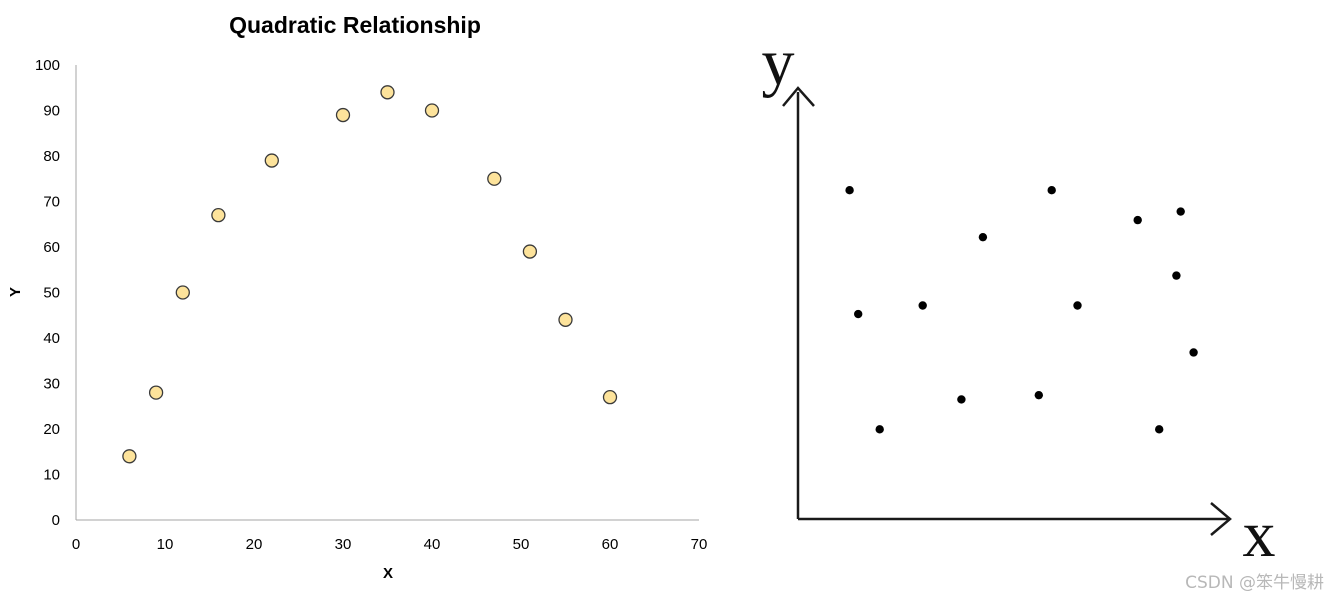  Describe the element at coordinates (1254, 583) in the screenshot. I see `watermark-text: CSDN @笨牛慢耕` at that location.